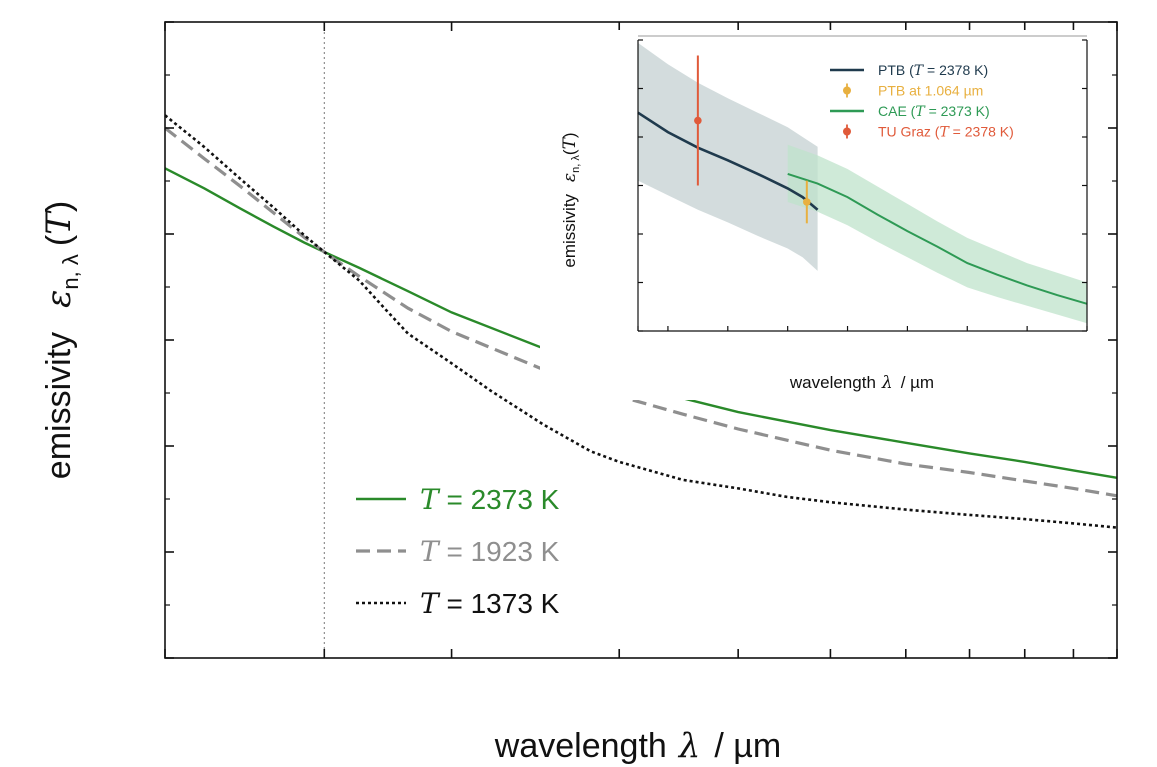 Image resolution: width=1157 pixels, height=767 pixels. I want to click on inset-legend-entry-1: PTB at 1.064 µm, so click(930, 91).